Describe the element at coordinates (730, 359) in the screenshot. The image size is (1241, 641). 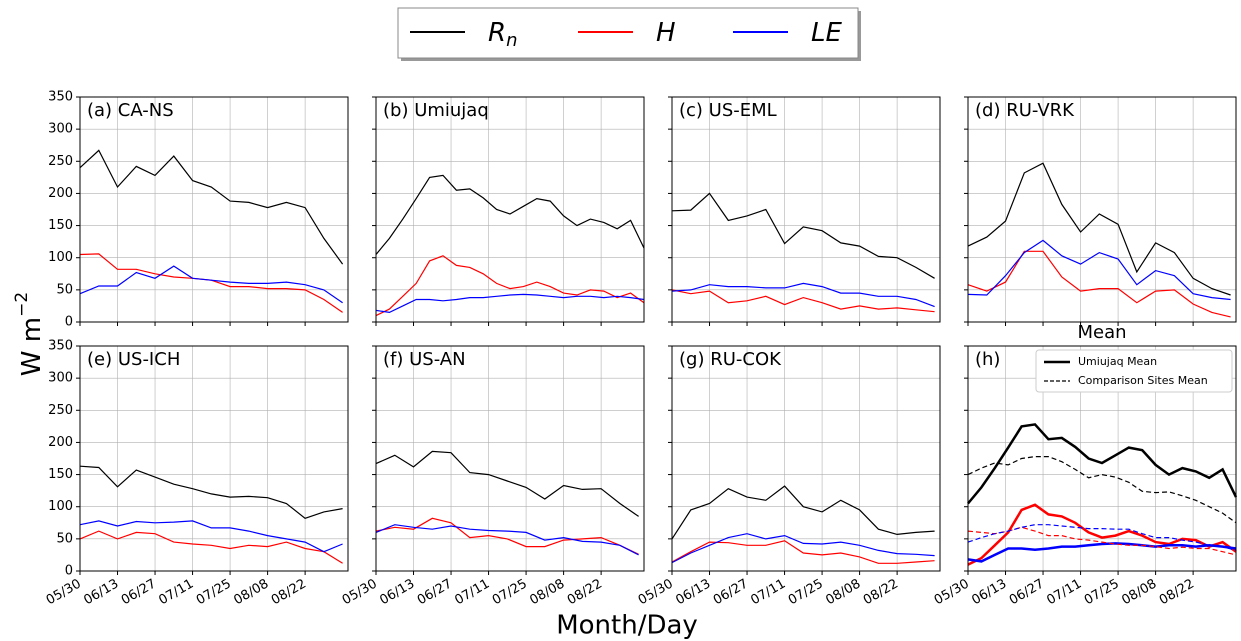
I see `panel-label: (g) RU-COK` at that location.